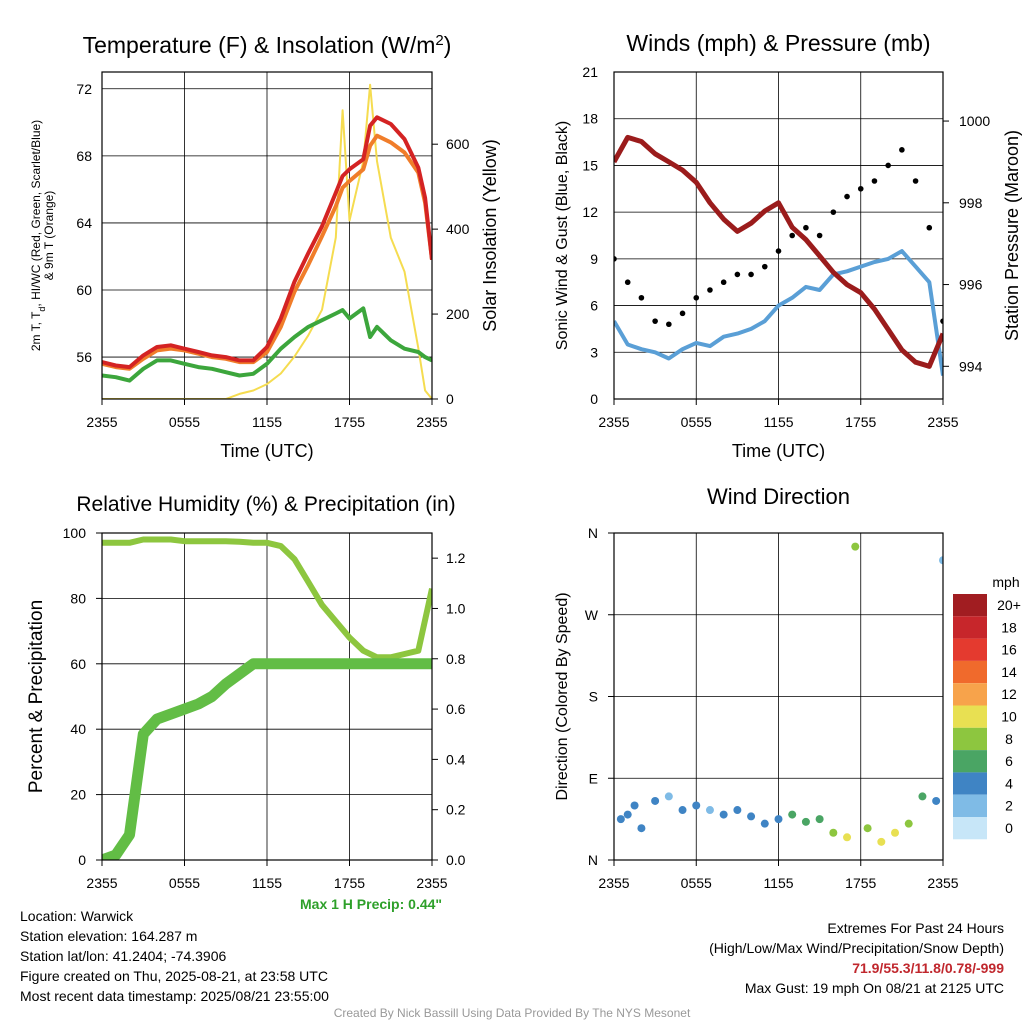 This screenshot has height=1024, width=1024. Describe the element at coordinates (267, 883) in the screenshot. I see `humidity-xtick-label: 1155` at that location.